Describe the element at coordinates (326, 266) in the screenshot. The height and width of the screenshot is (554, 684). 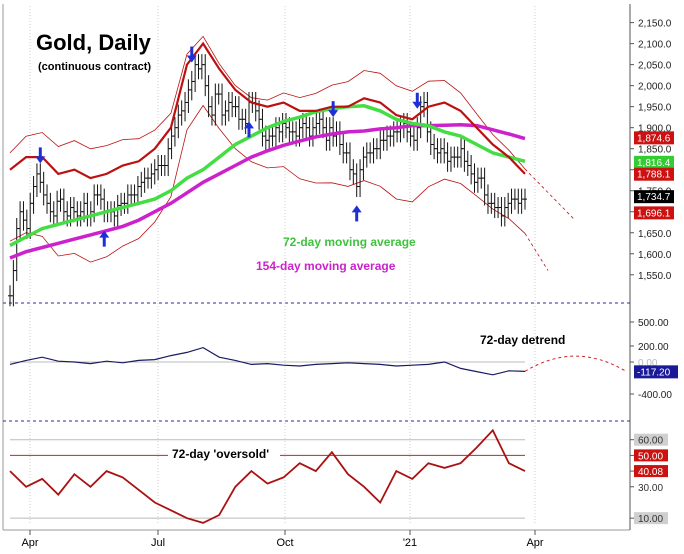
I see `annotation-ma154: 154-day moving average` at that location.